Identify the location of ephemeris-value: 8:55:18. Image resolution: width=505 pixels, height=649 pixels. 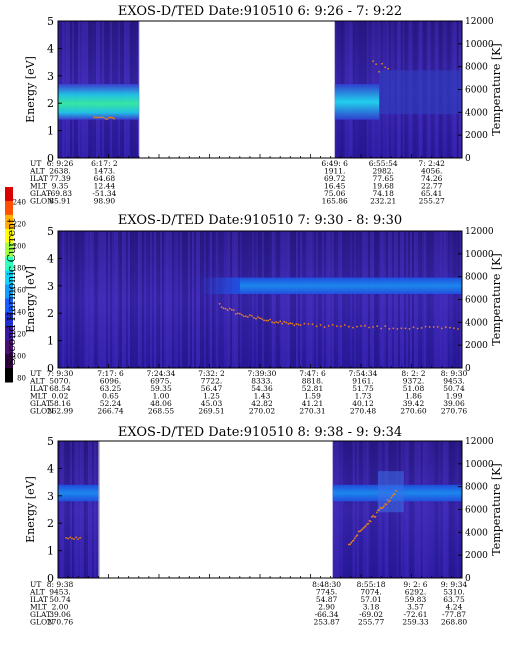
(371, 584).